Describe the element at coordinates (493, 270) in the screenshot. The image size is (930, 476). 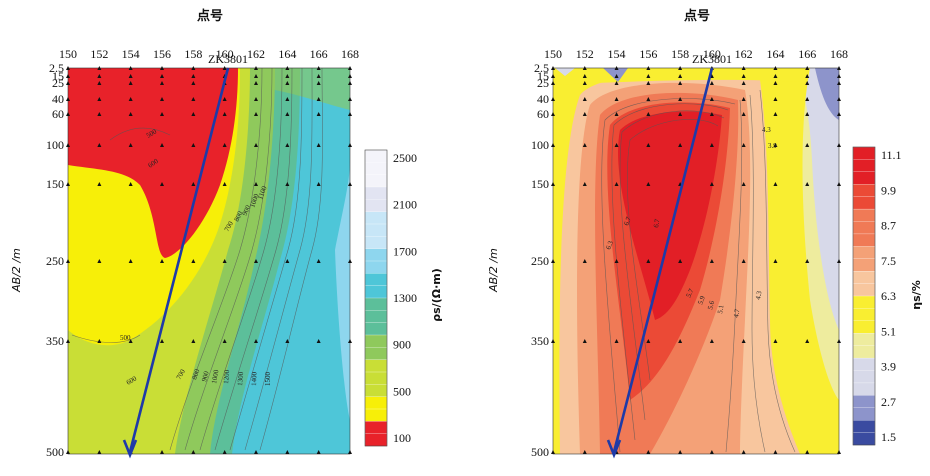
I see `right-y-axis-label: AB/2 /m` at that location.